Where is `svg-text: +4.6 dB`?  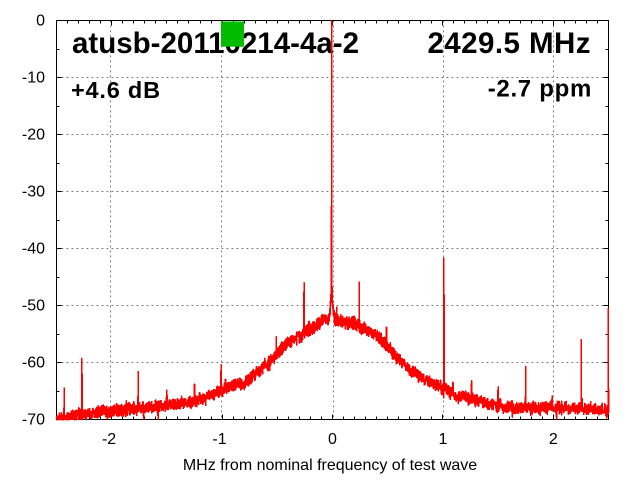
svg-text: +4.6 dB is located at coordinates (116, 90).